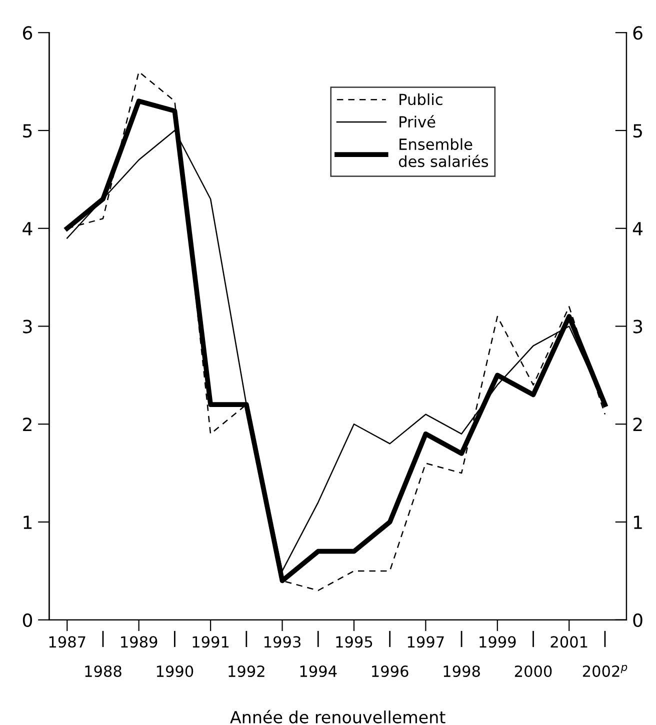 The width and height of the screenshot is (656, 725). I want to click on y-tick-label: 1, so click(28, 522).